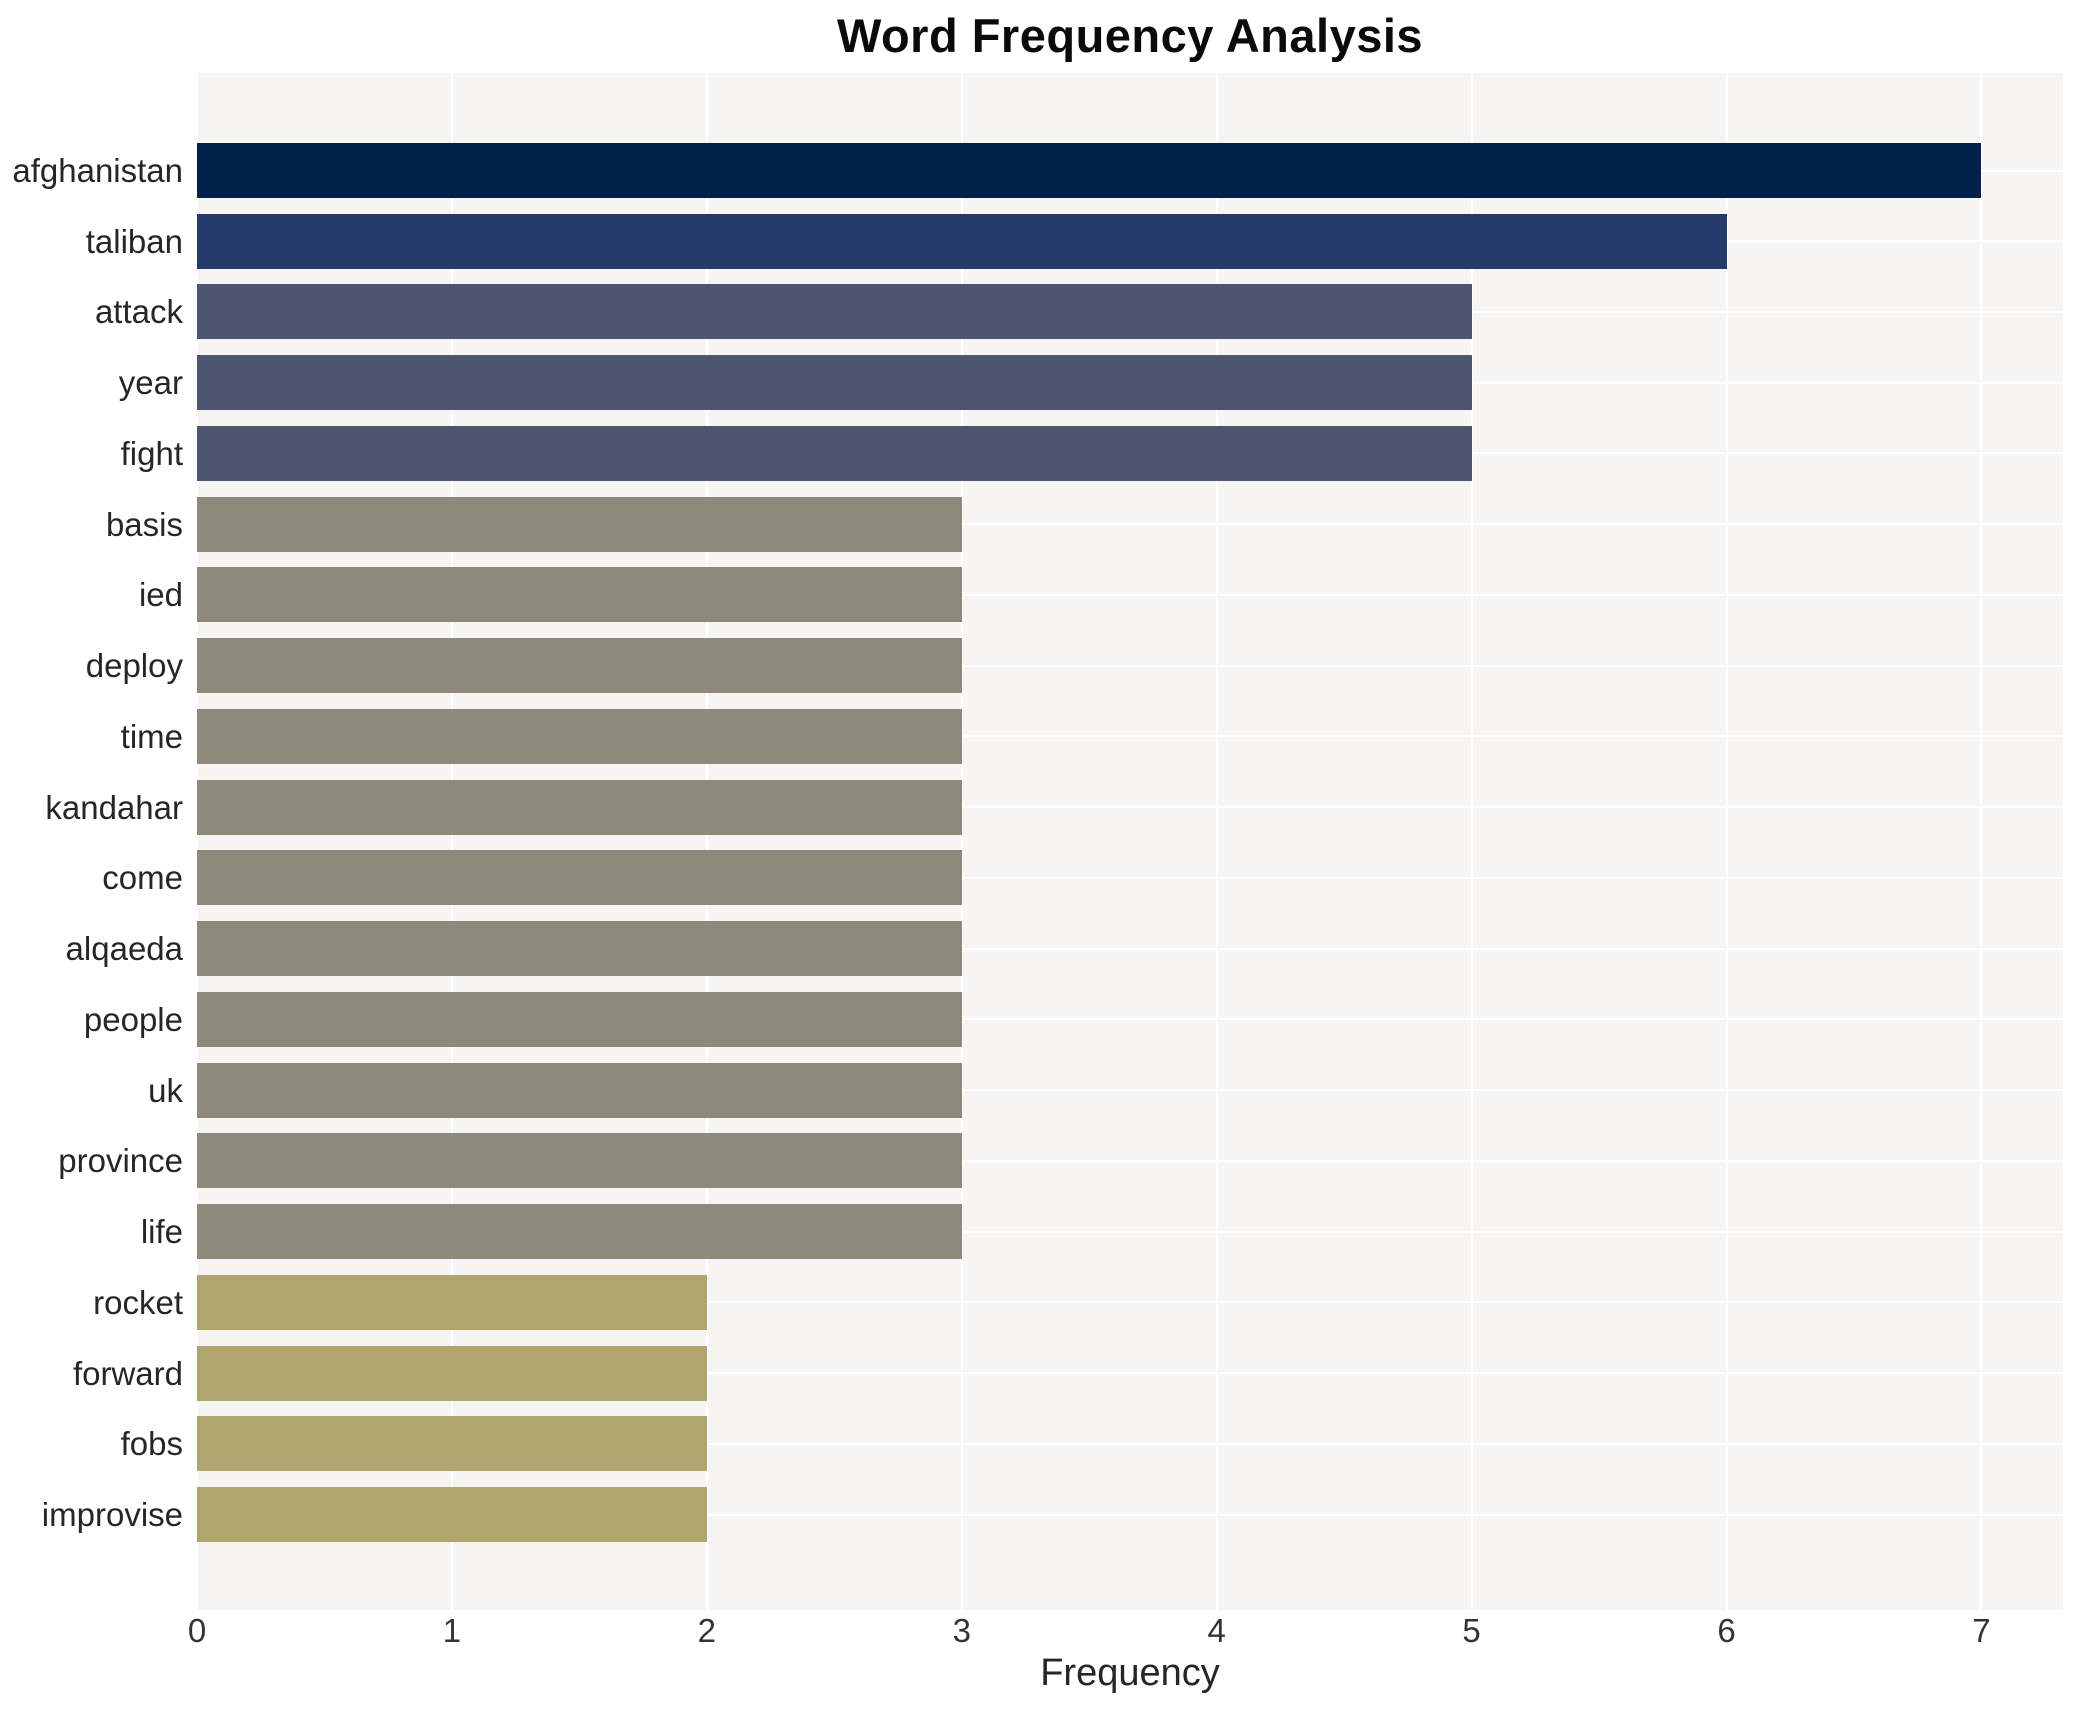  I want to click on bar-fight, so click(834, 453).